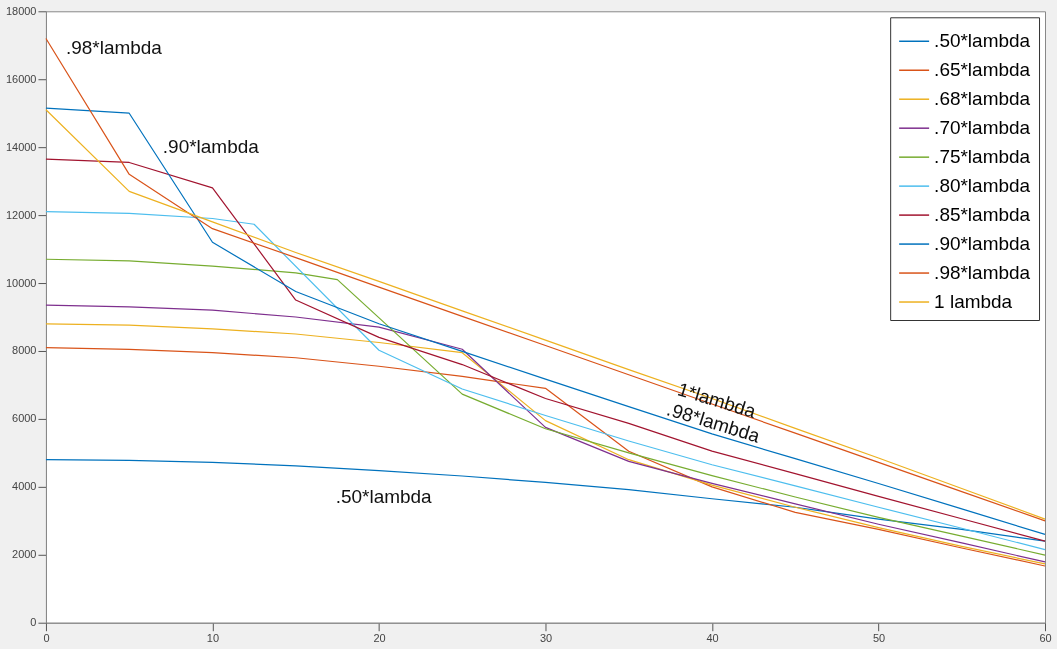  Describe the element at coordinates (1045, 638) in the screenshot. I see `x-tick-label: 60` at that location.